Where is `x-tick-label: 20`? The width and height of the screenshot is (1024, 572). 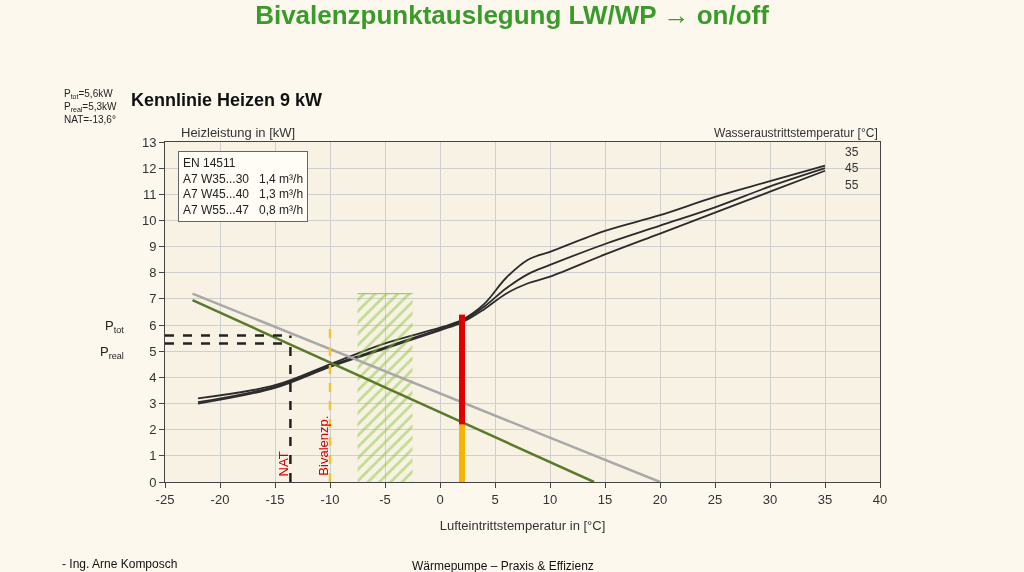 x-tick-label: 20 is located at coordinates (660, 499).